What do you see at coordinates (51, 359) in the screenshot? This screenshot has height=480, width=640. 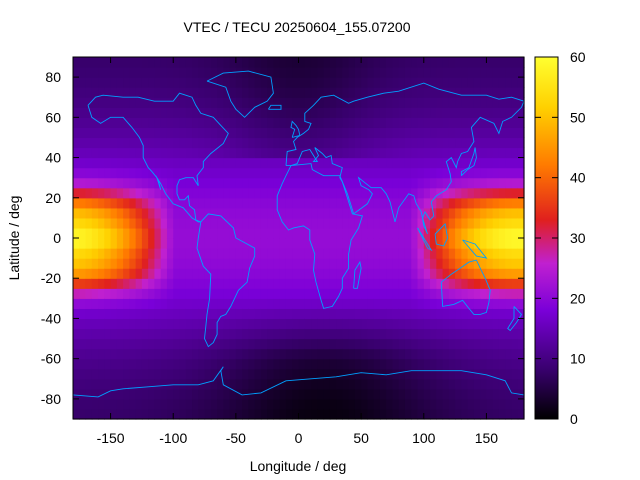 I see `y-tick-label: -60` at bounding box center [51, 359].